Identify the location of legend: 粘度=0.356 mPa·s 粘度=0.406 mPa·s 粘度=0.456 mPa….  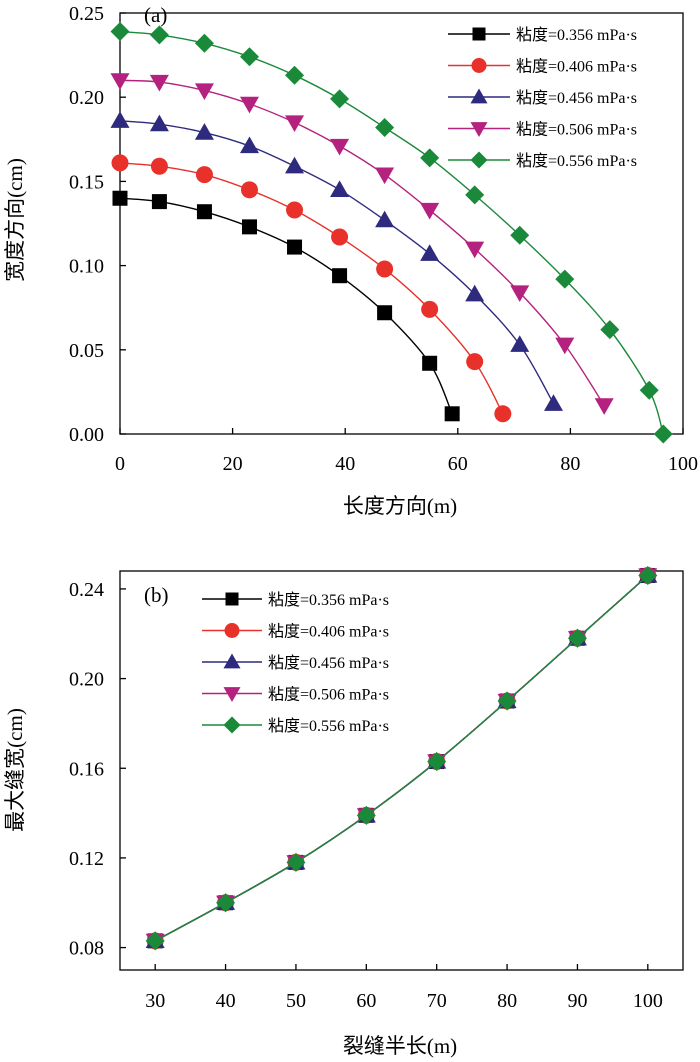
(295, 663).